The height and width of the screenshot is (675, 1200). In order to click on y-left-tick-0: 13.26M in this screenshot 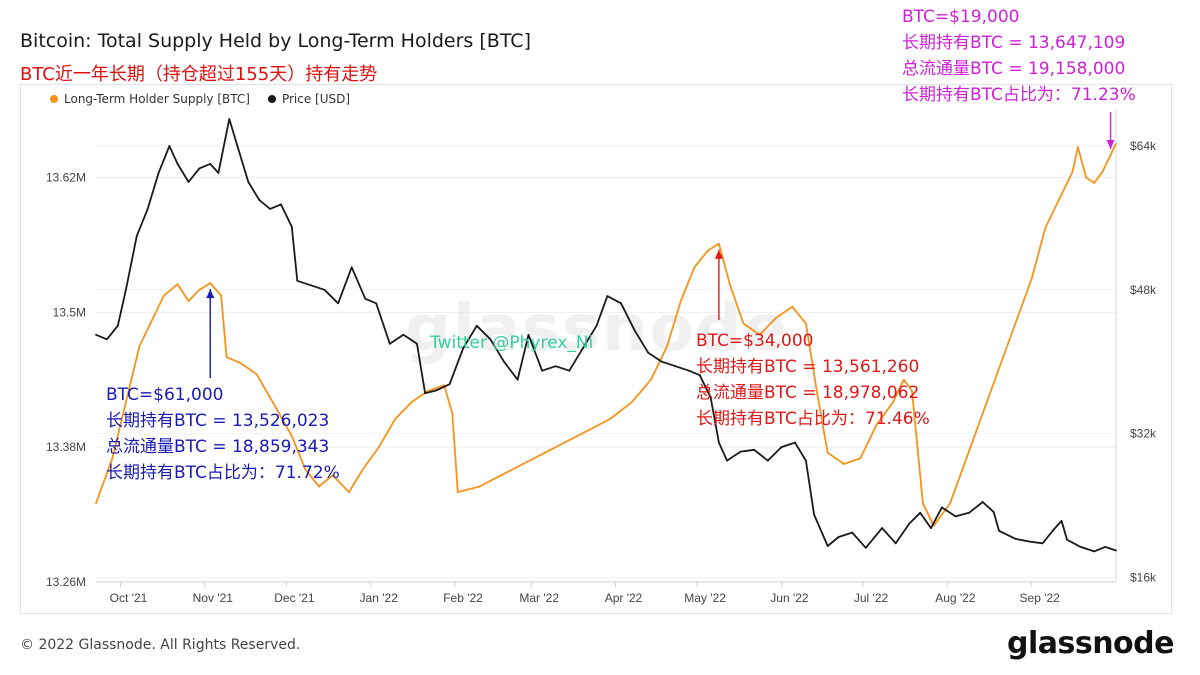, I will do `click(66, 582)`.